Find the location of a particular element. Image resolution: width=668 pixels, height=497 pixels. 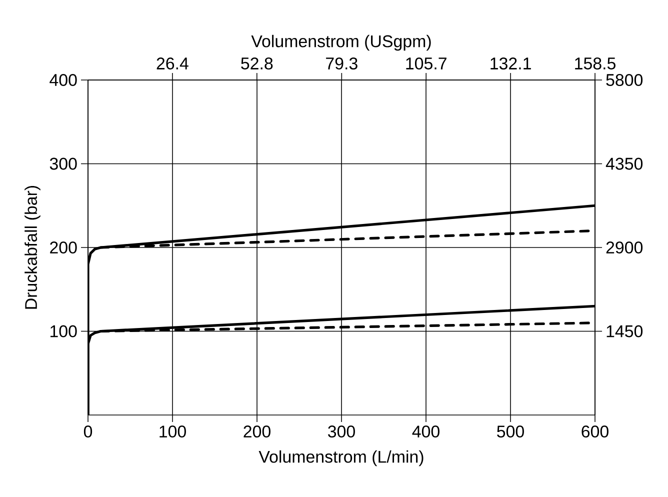

y-axis-title: Druckabfall (bar) is located at coordinates (32, 247).